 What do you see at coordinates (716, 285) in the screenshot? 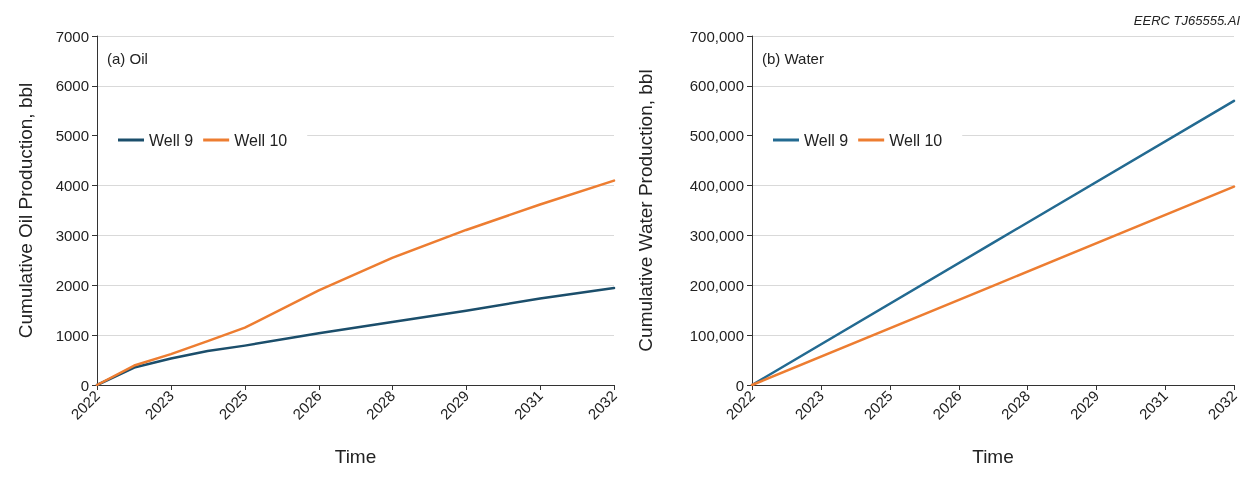
I see `y-tick-label: 200,000` at bounding box center [716, 285].